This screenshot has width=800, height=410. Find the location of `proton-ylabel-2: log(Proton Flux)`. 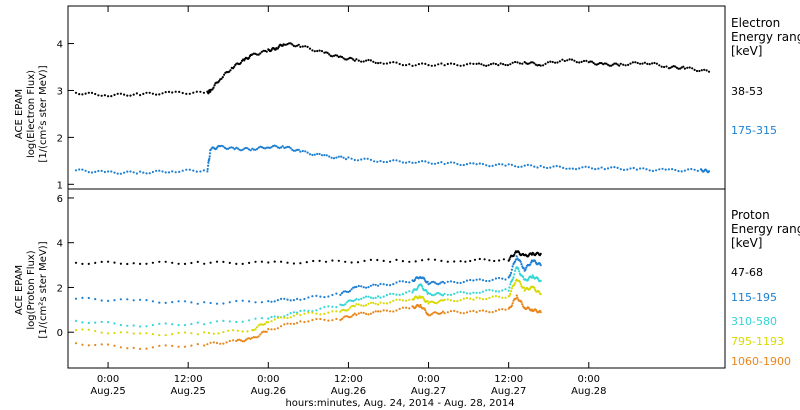

proton-ylabel-2: log(Proton Flux) is located at coordinates (31, 289).